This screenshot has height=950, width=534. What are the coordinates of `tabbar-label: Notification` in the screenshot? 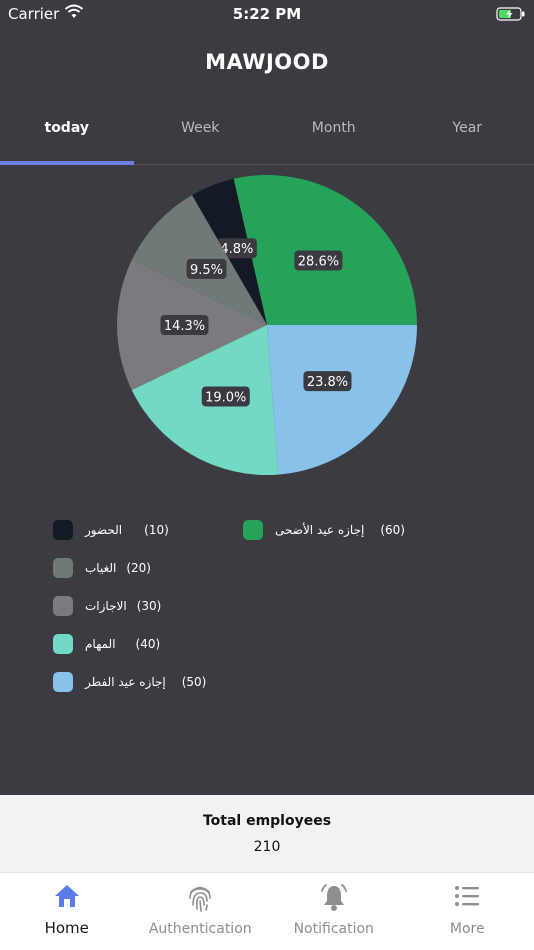 It's located at (333, 929).